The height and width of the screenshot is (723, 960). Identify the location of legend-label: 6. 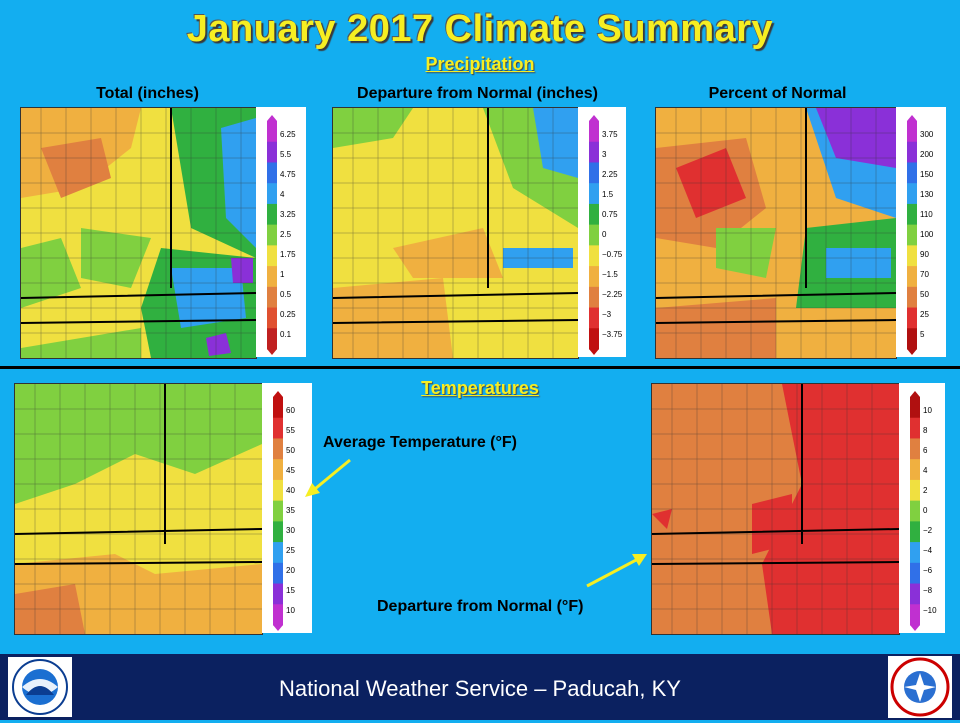
(925, 450).